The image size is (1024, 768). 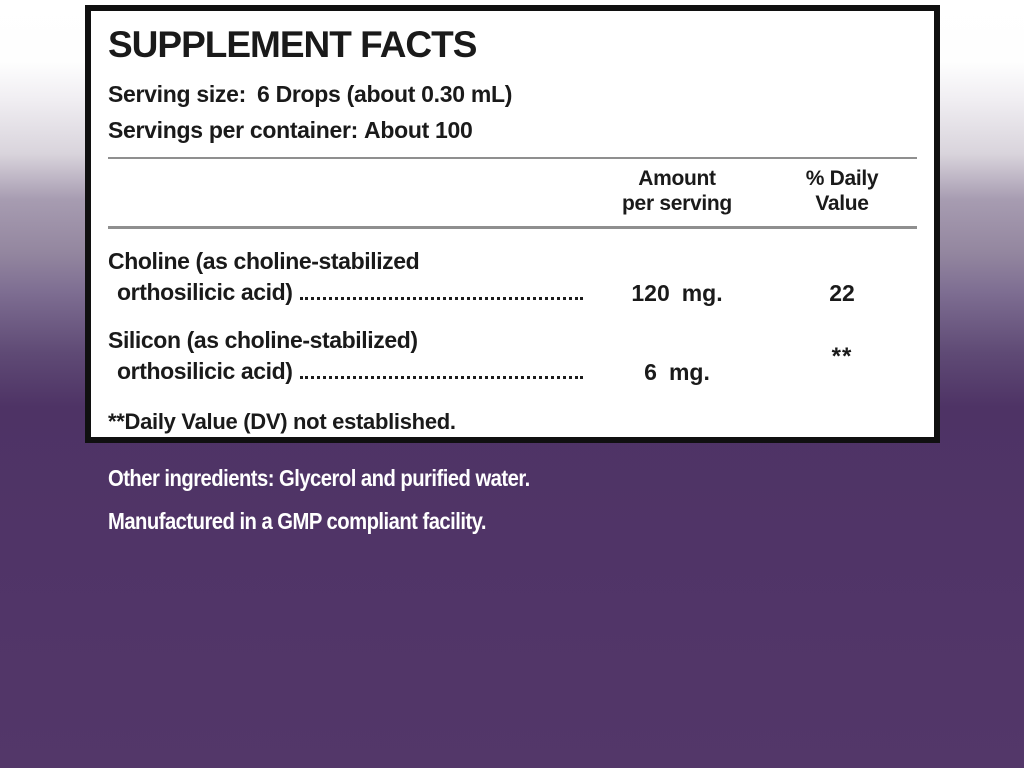 I want to click on daily-value-cell: 22, so click(x=842, y=292).